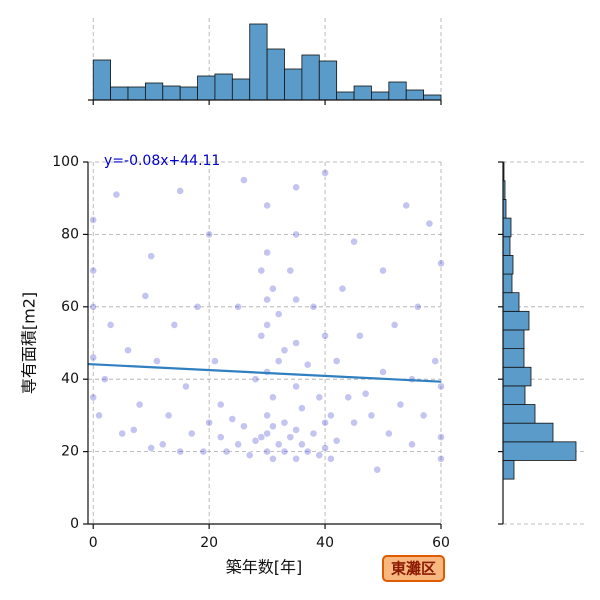 This screenshot has height=600, width=600. I want to click on badge-text: 東灘区, so click(413, 569).